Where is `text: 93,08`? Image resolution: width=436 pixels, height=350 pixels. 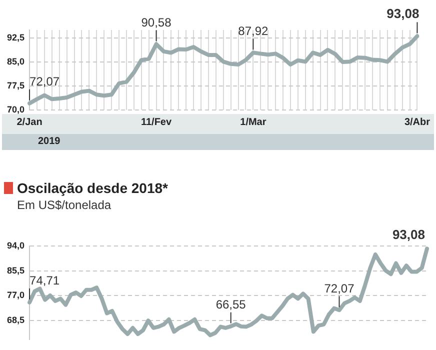 text: 93,08 is located at coordinates (408, 234).